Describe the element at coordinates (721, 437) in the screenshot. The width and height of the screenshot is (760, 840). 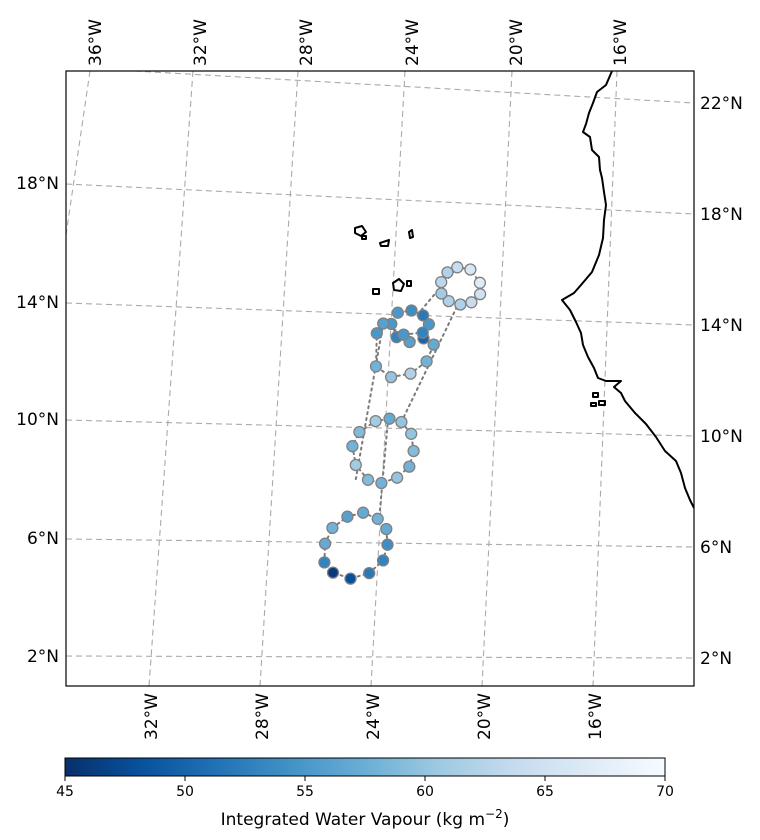
I see `right-lat-label-10n: 10°N` at that location.